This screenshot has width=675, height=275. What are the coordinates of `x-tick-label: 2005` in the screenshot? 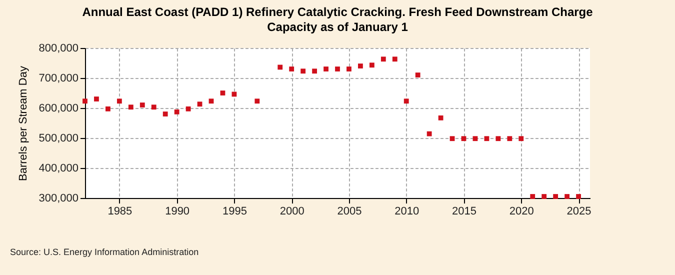 It's located at (349, 212).